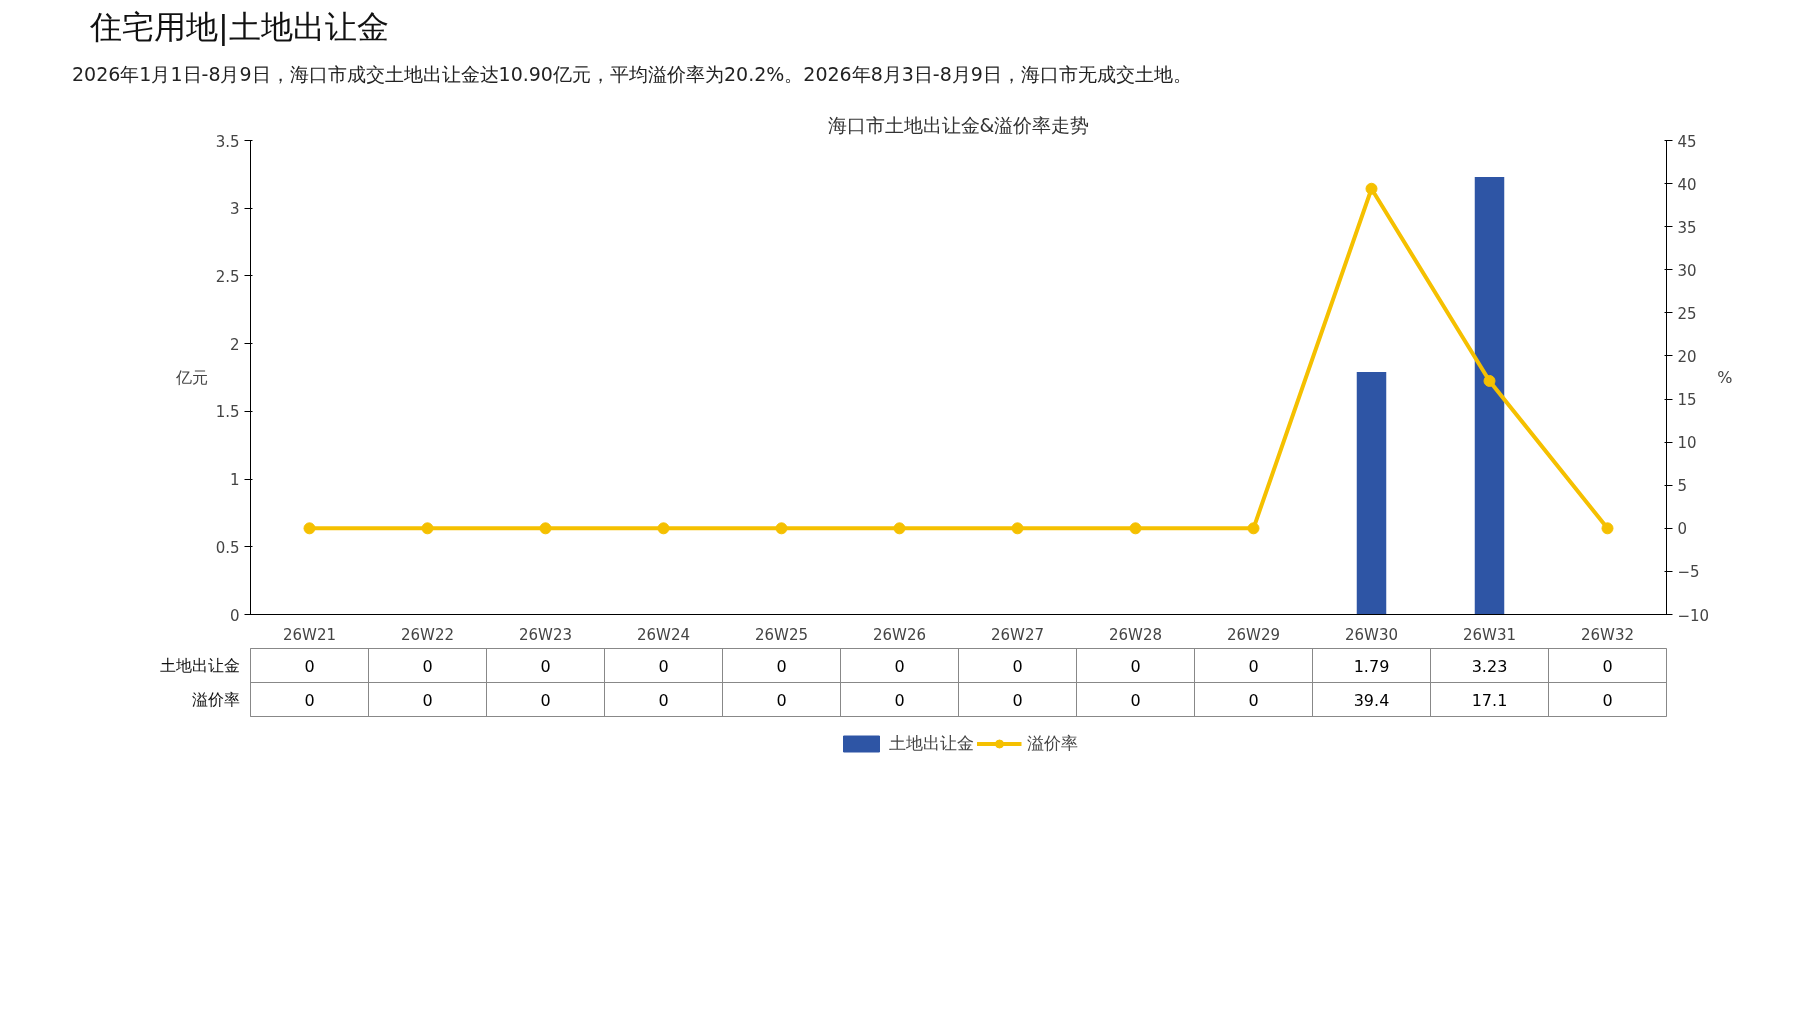 This screenshot has height=1010, width=1797. What do you see at coordinates (931, 743) in the screenshot?
I see `legend-label: 土地出让金` at bounding box center [931, 743].